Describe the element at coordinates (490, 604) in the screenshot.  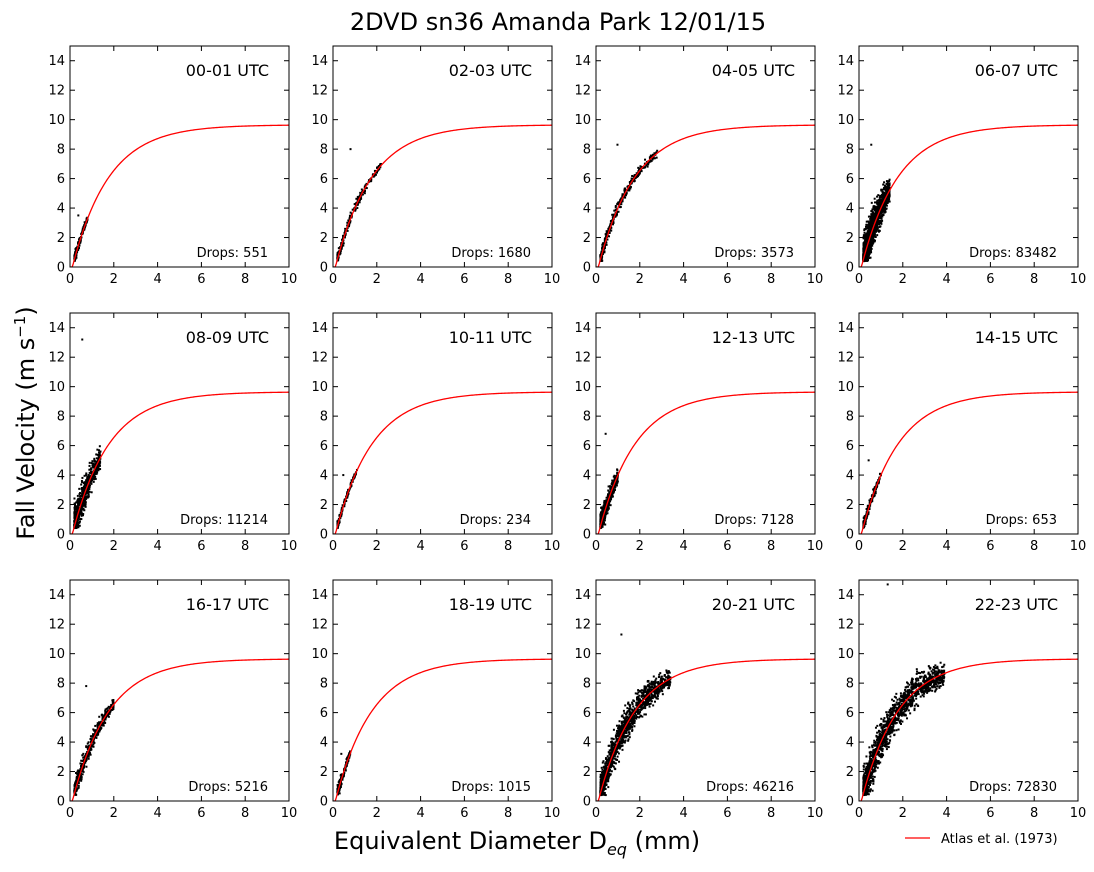
I see `panel-time-label: 18-19 UTC` at that location.